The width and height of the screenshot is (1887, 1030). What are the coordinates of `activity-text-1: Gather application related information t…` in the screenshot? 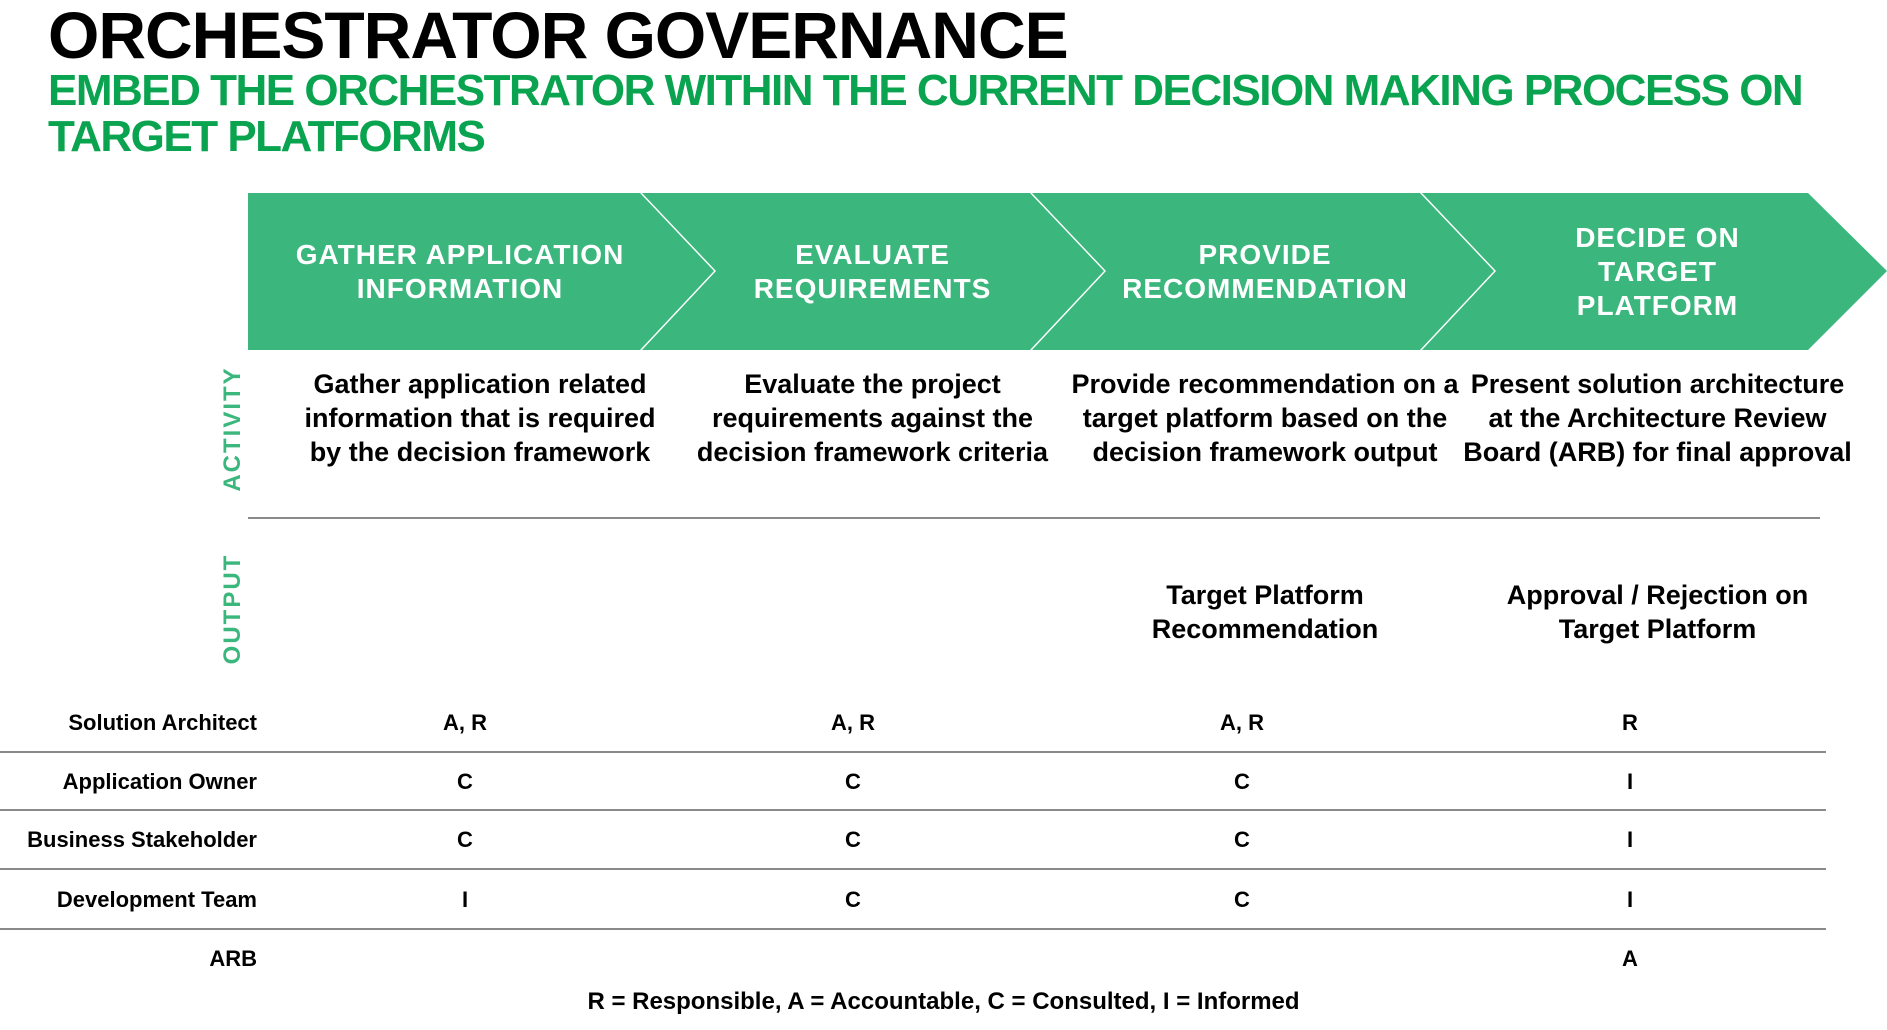 It's located at (480, 418).